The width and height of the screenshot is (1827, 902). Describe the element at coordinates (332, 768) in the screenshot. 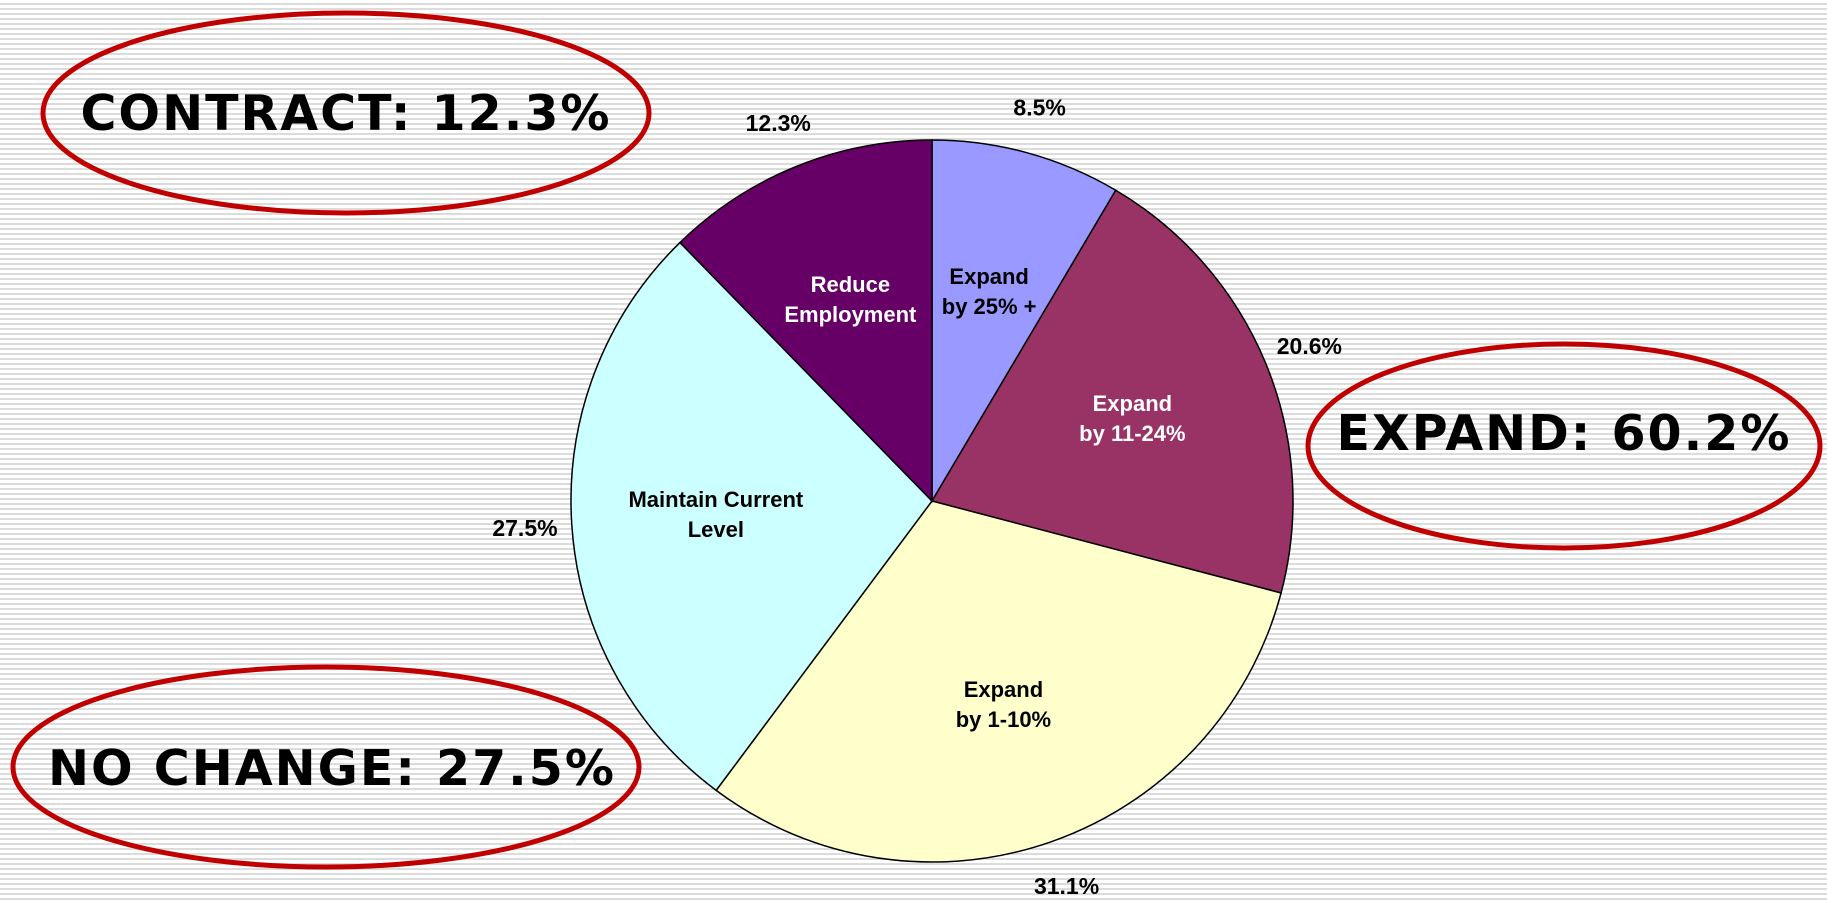

I see `annotation: NO CHANGE: 27.5%` at that location.